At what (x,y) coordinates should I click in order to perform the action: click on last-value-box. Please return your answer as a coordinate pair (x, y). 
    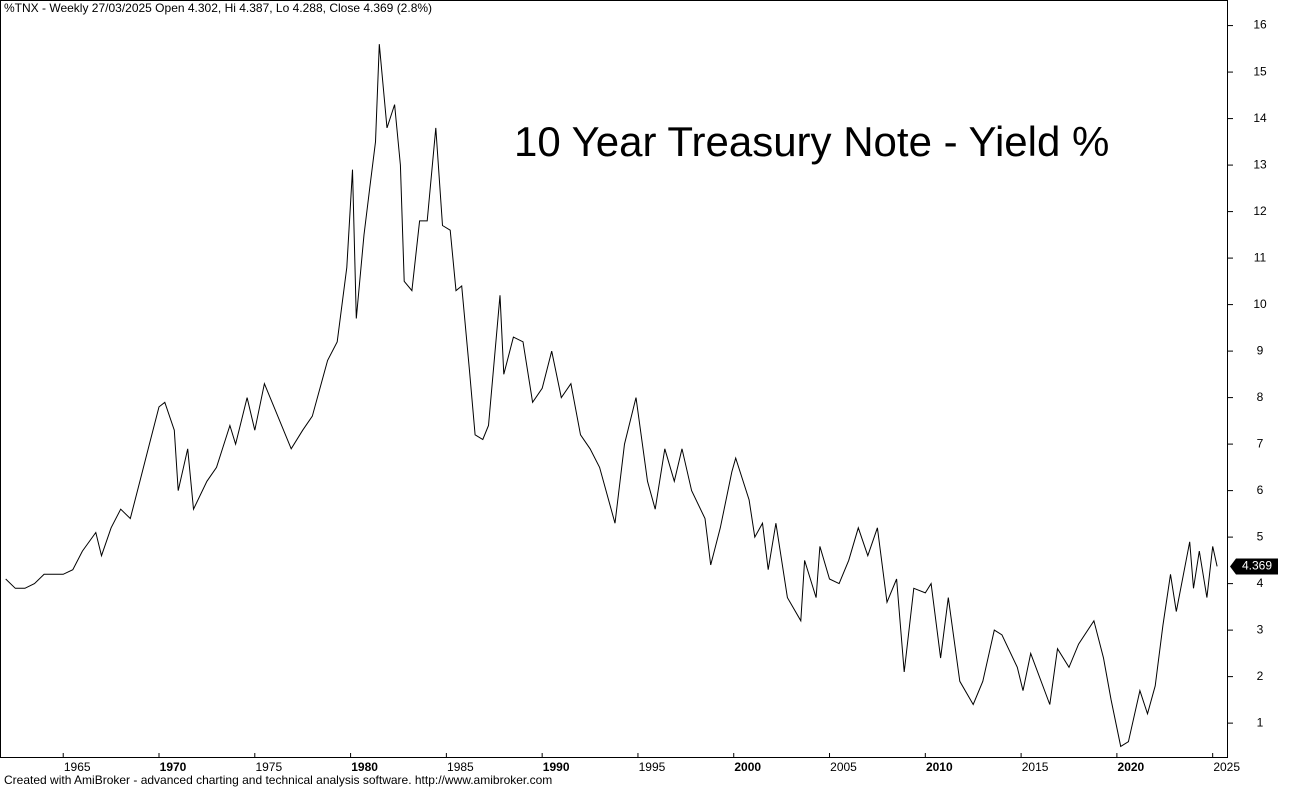
    Looking at the image, I should click on (1254, 566).